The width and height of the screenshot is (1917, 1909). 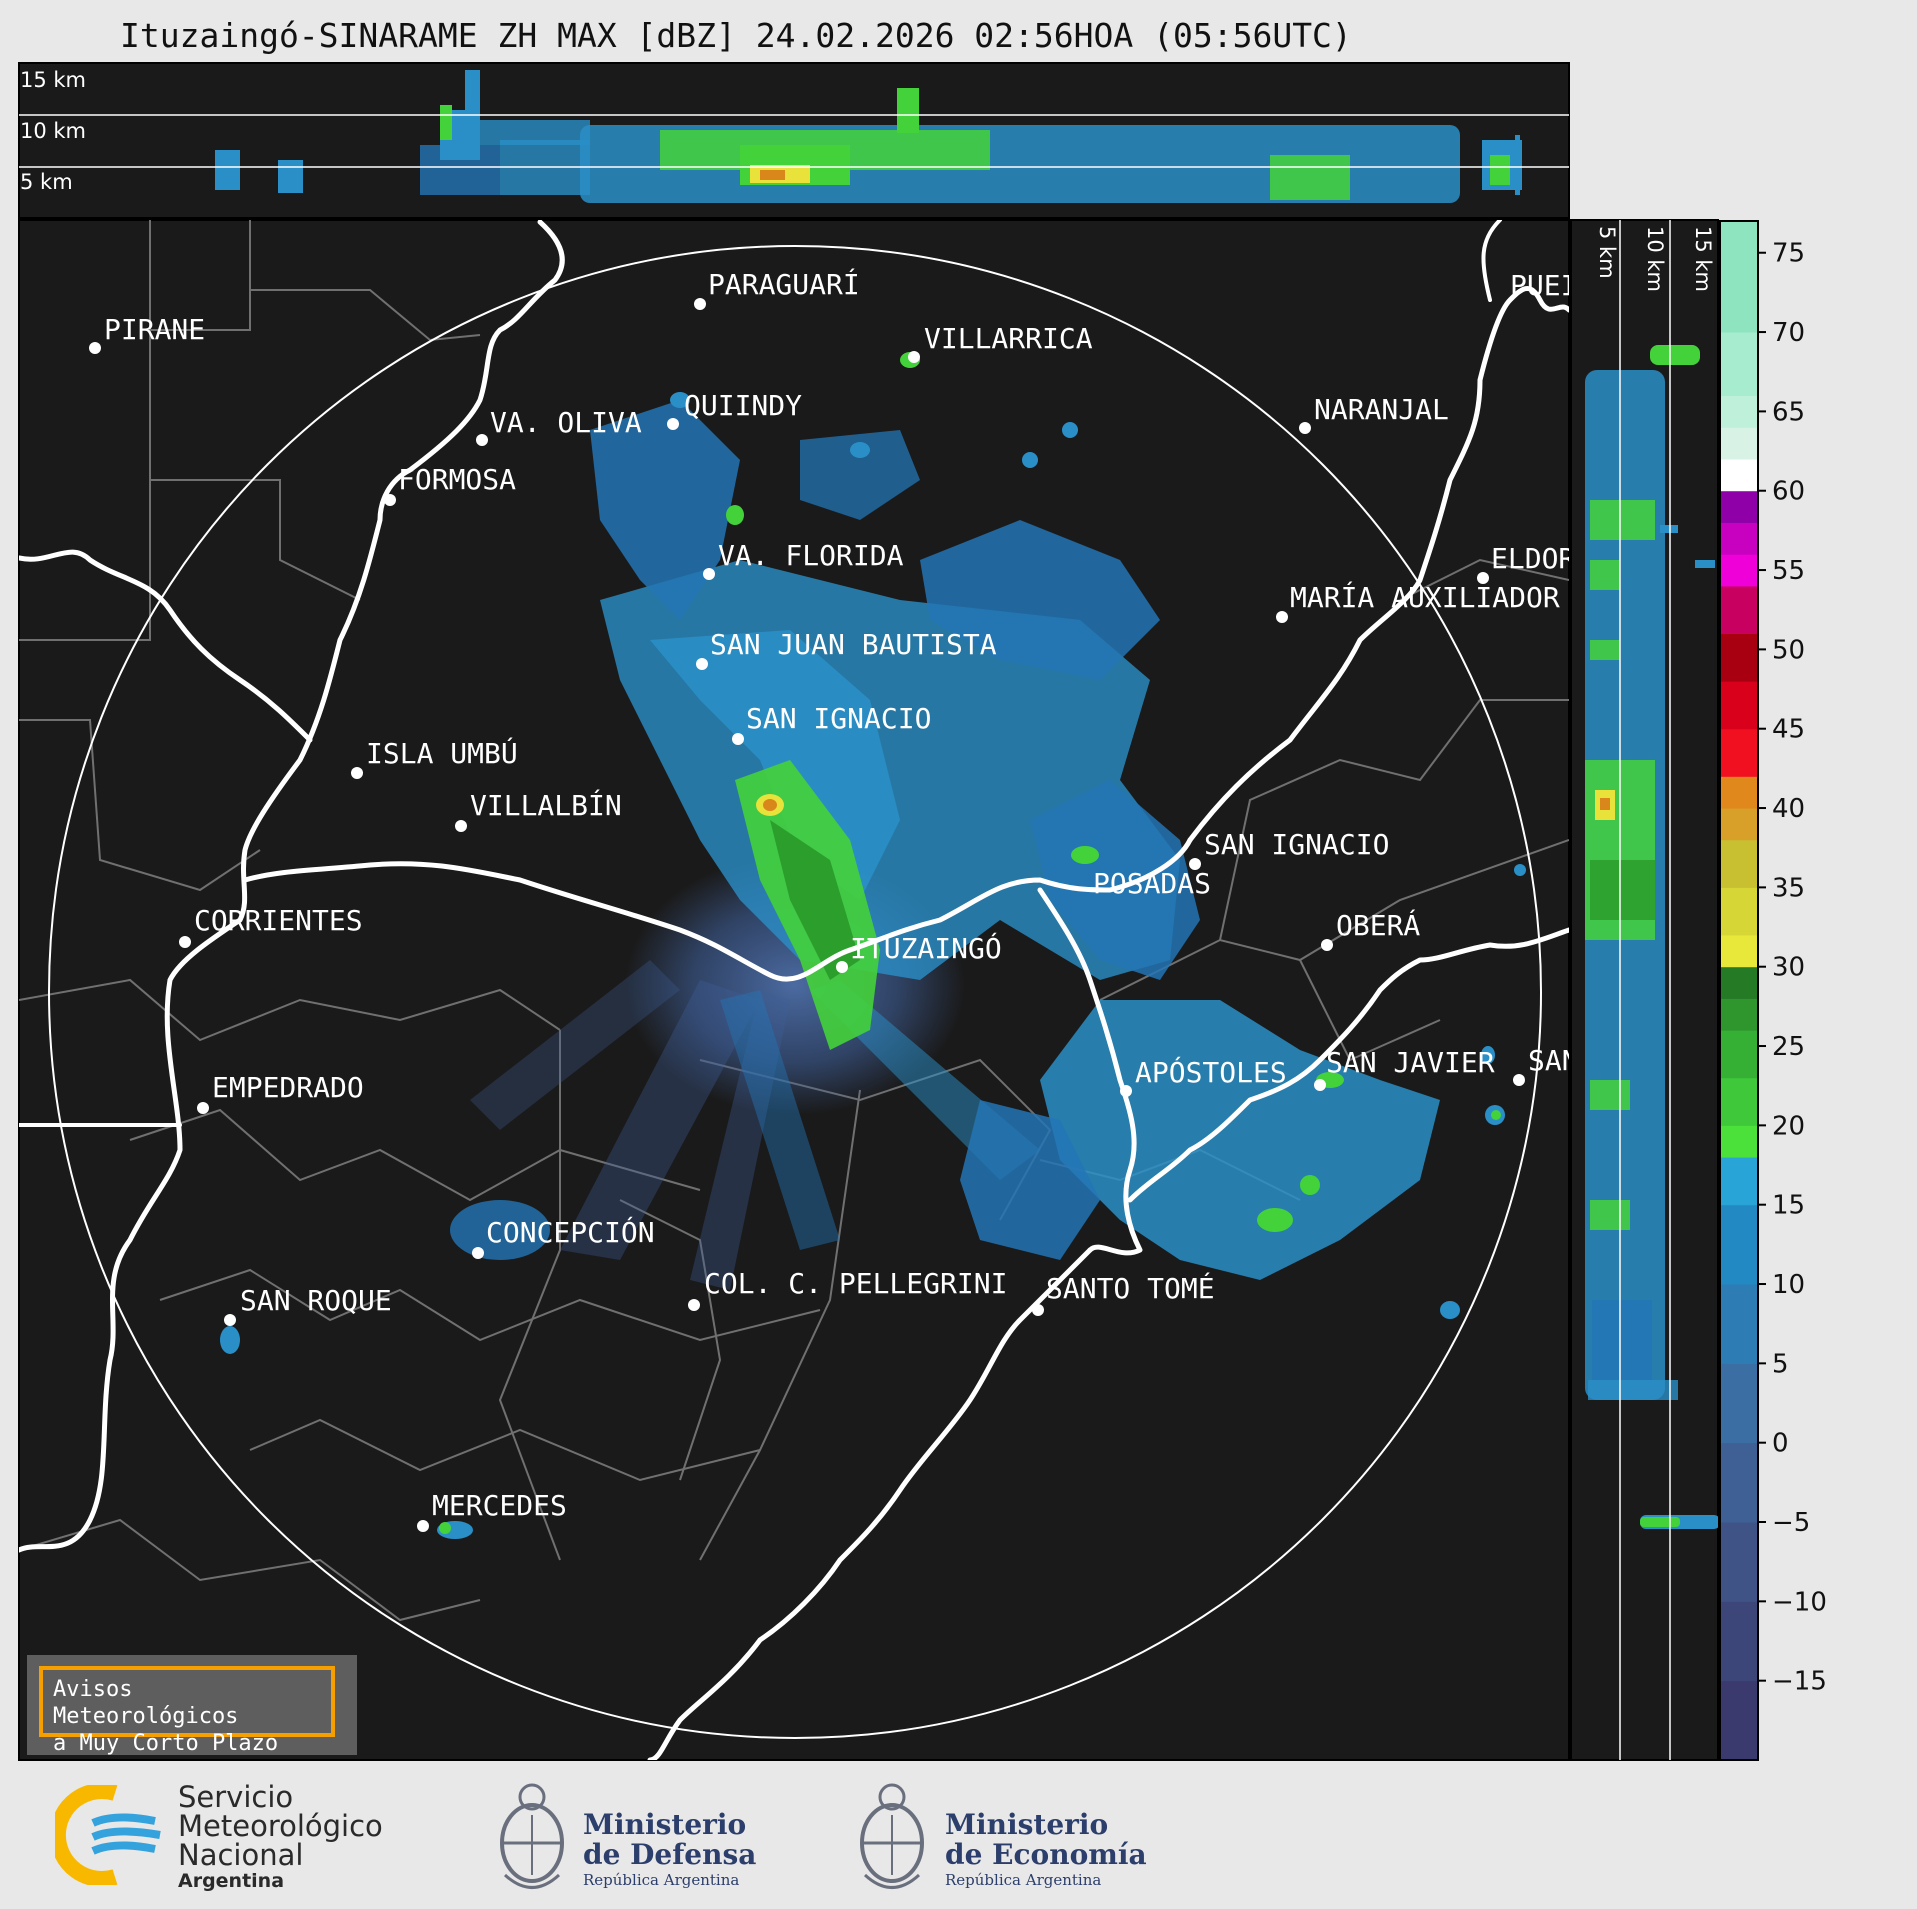 What do you see at coordinates (1553, 1060) in the screenshot?
I see `place-label-san: SAN` at bounding box center [1553, 1060].